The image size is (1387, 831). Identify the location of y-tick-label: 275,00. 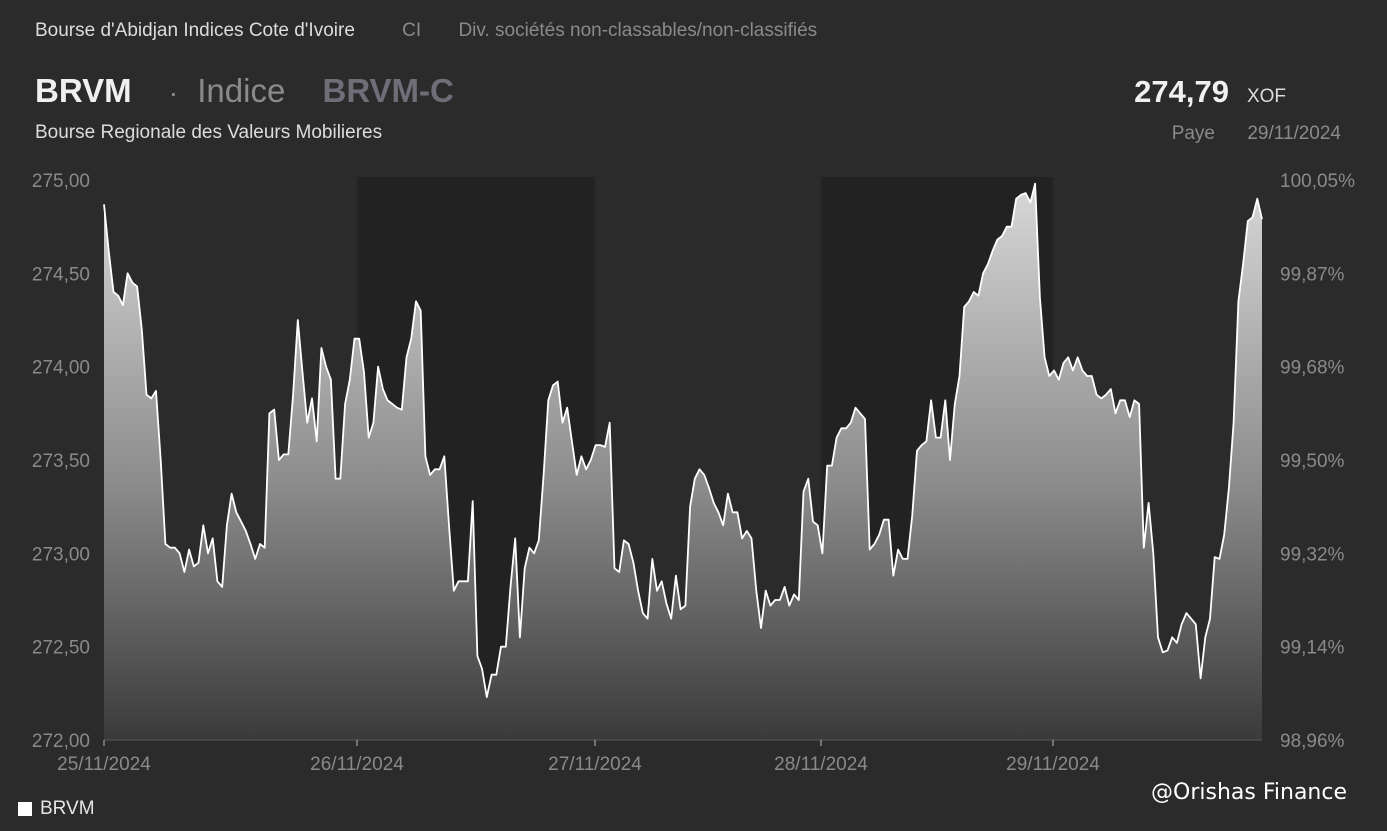
(61, 181).